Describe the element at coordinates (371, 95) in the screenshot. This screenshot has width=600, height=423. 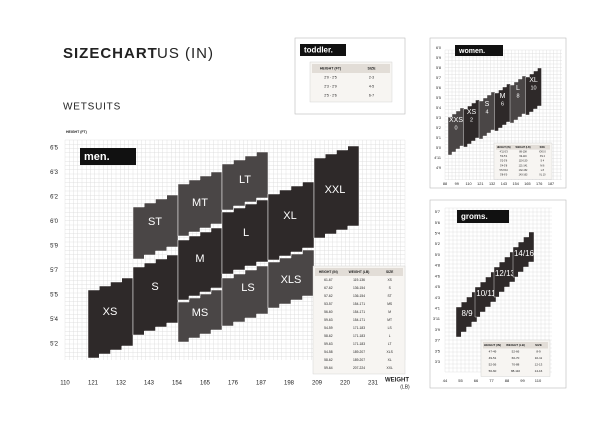
I see `table-cell: 6-7` at that location.